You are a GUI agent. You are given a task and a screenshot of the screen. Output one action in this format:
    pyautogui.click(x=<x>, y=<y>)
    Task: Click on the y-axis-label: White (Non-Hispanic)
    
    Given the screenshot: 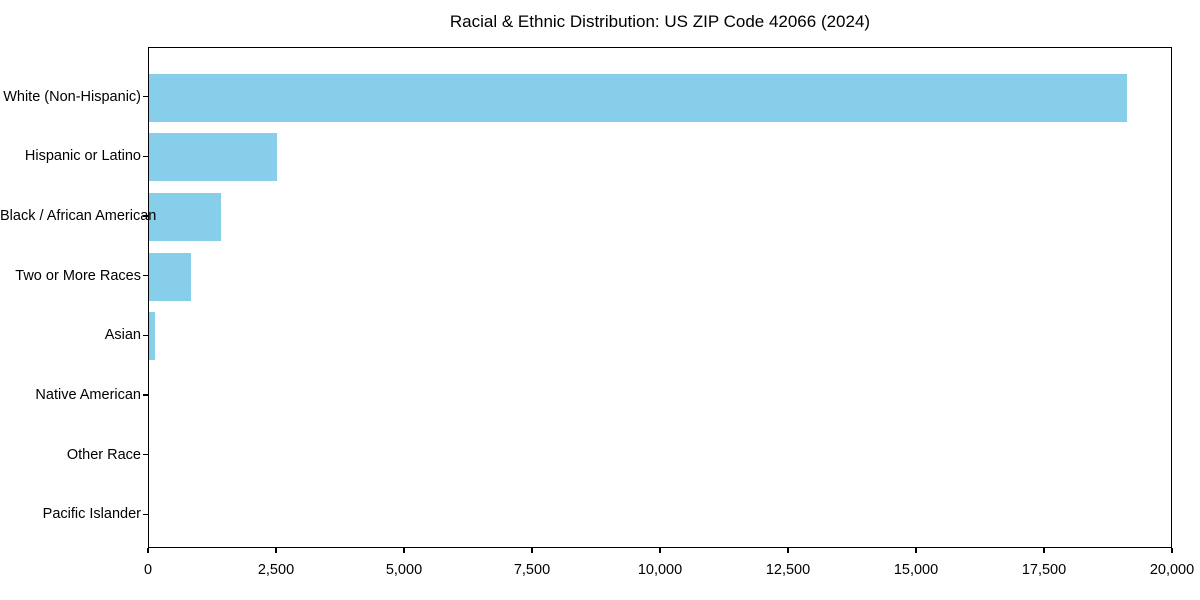 What is the action you would take?
    pyautogui.click(x=72, y=96)
    